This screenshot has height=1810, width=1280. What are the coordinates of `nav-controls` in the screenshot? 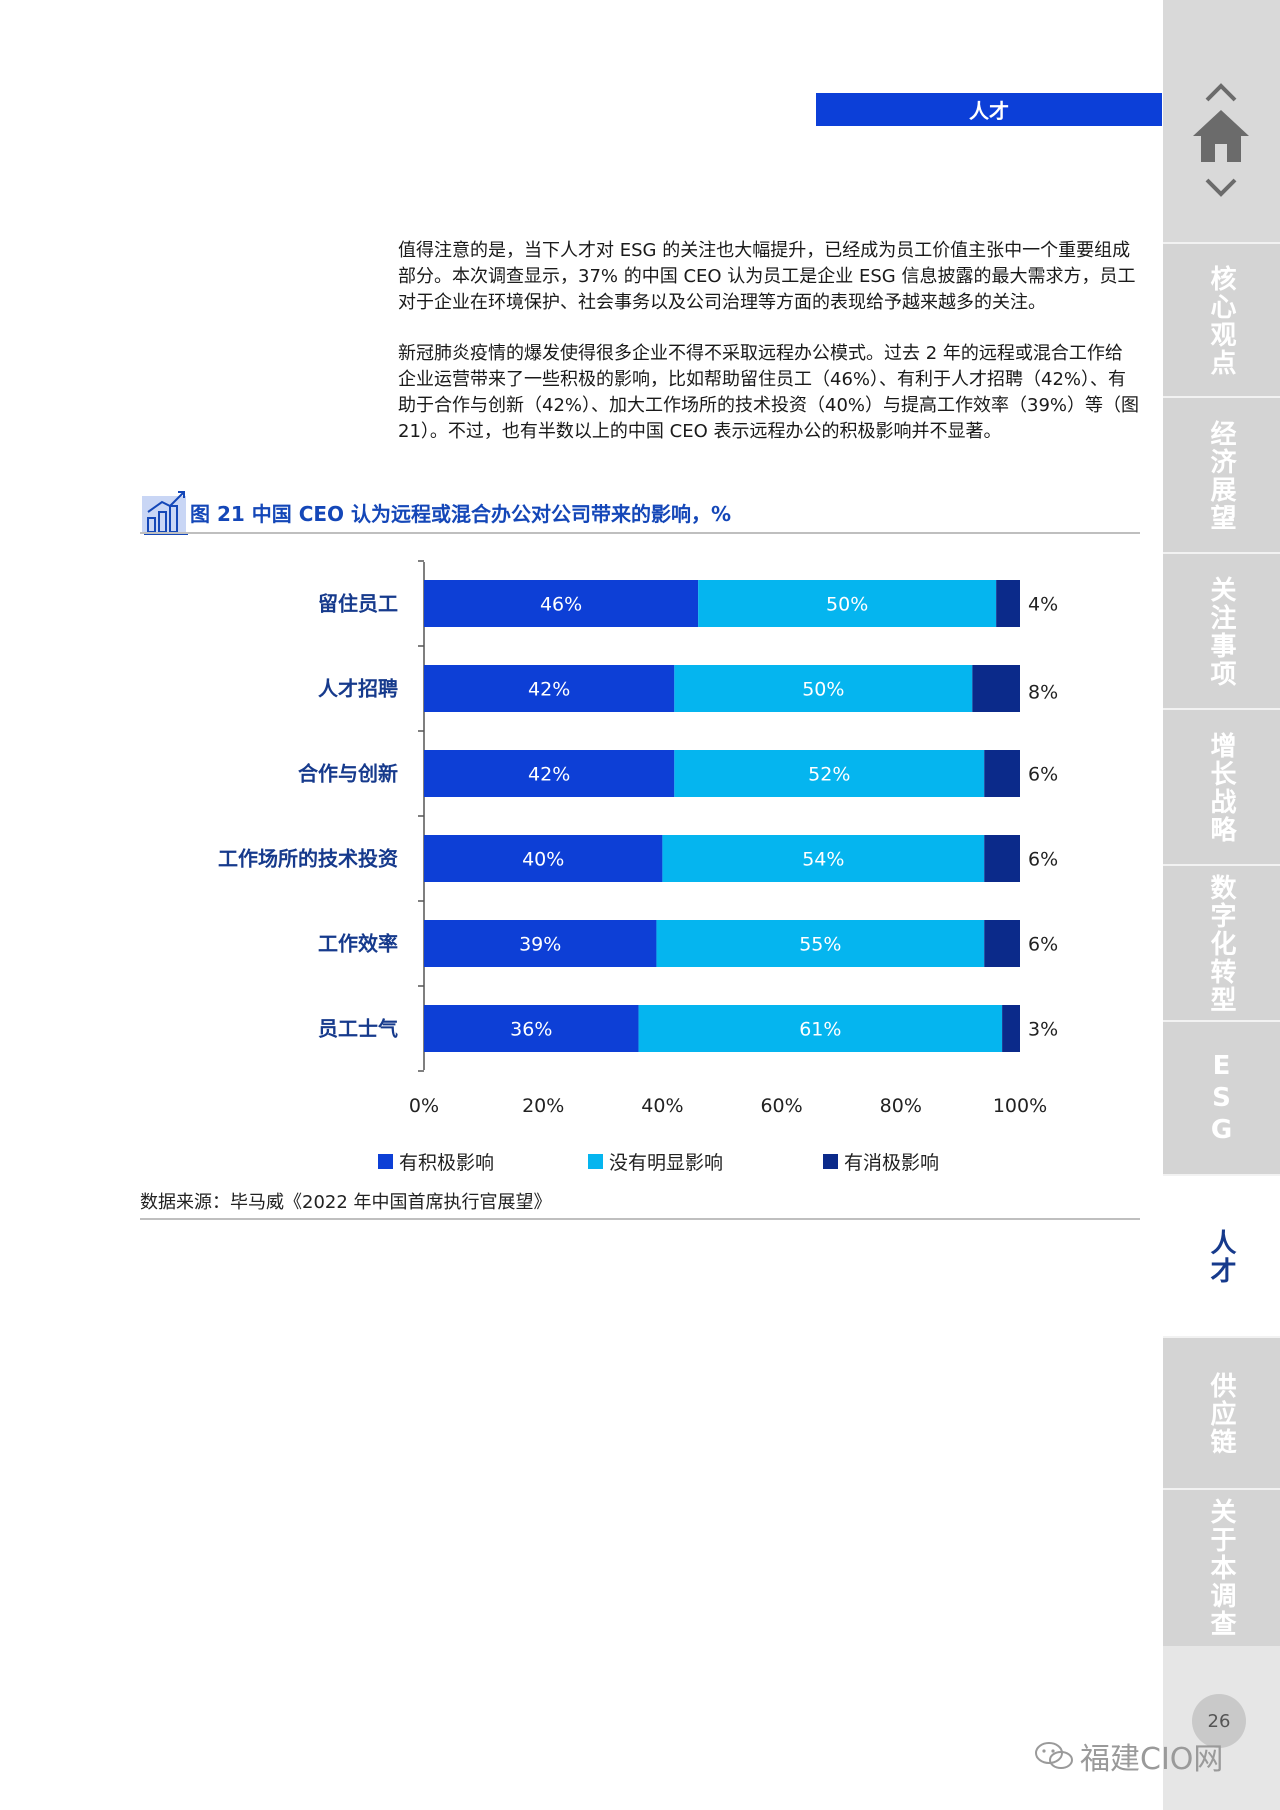 It's located at (1221, 121).